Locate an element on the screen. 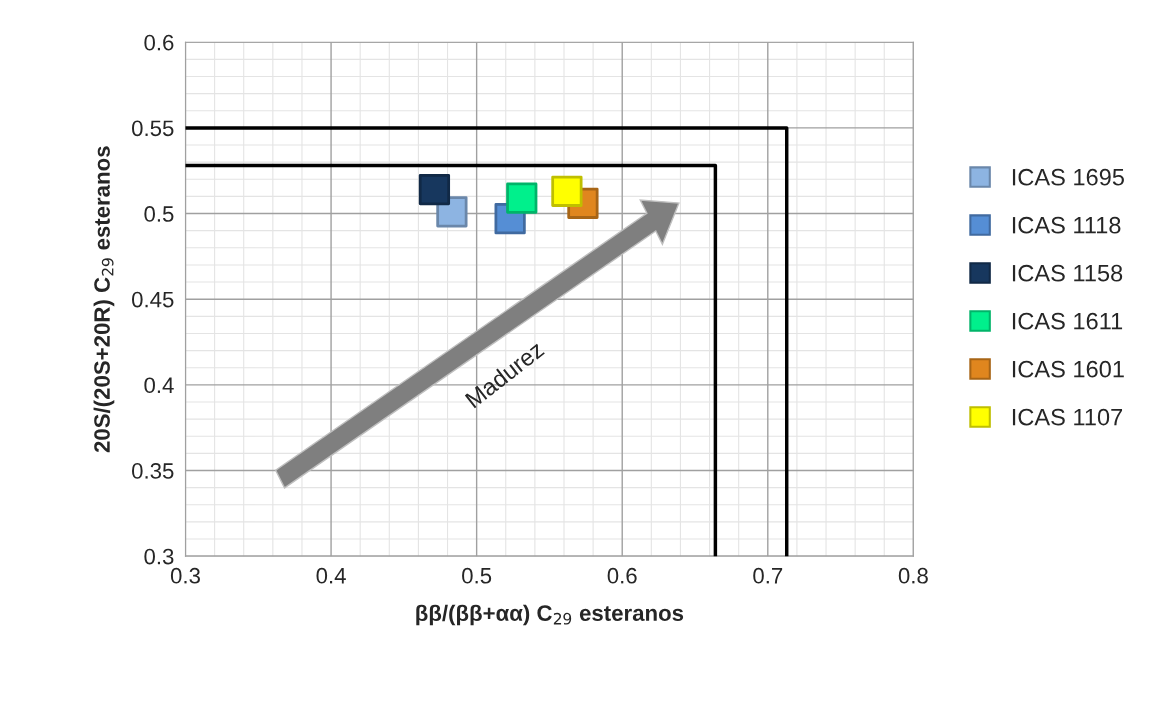  x-tick-label: 0.8 is located at coordinates (913, 575).